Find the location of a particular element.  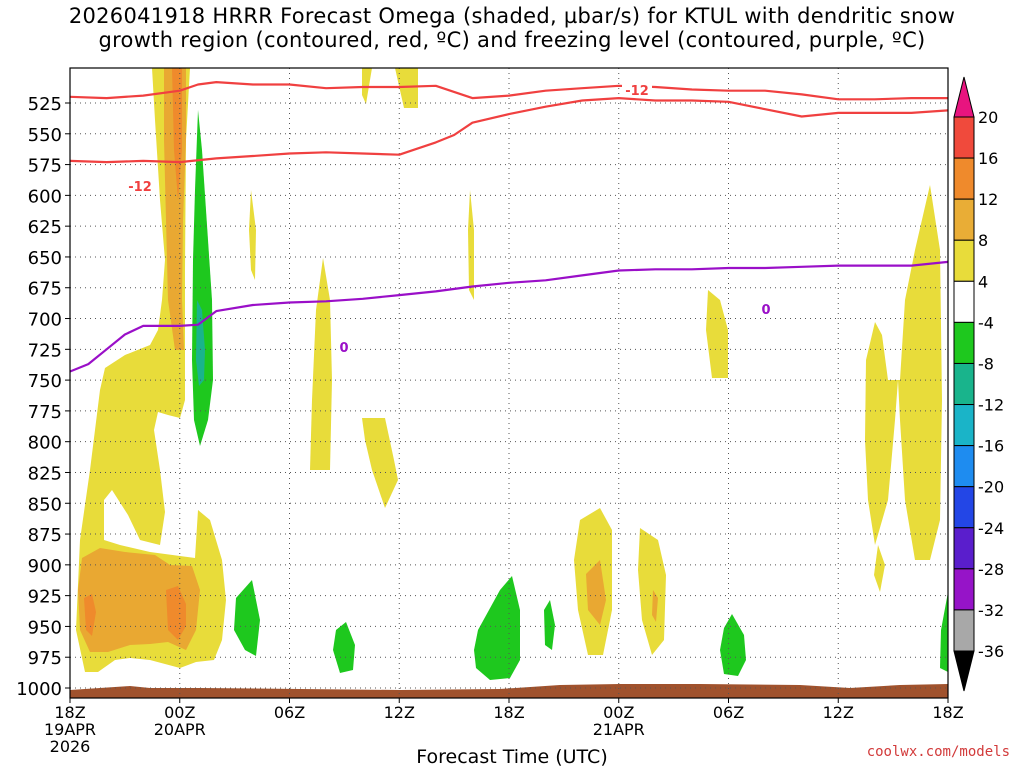

colorbar: 20 16 12 8 4 -4 -8 -12 -16 -20 -24 -28 -32 -36 is located at coordinates (978, 384).